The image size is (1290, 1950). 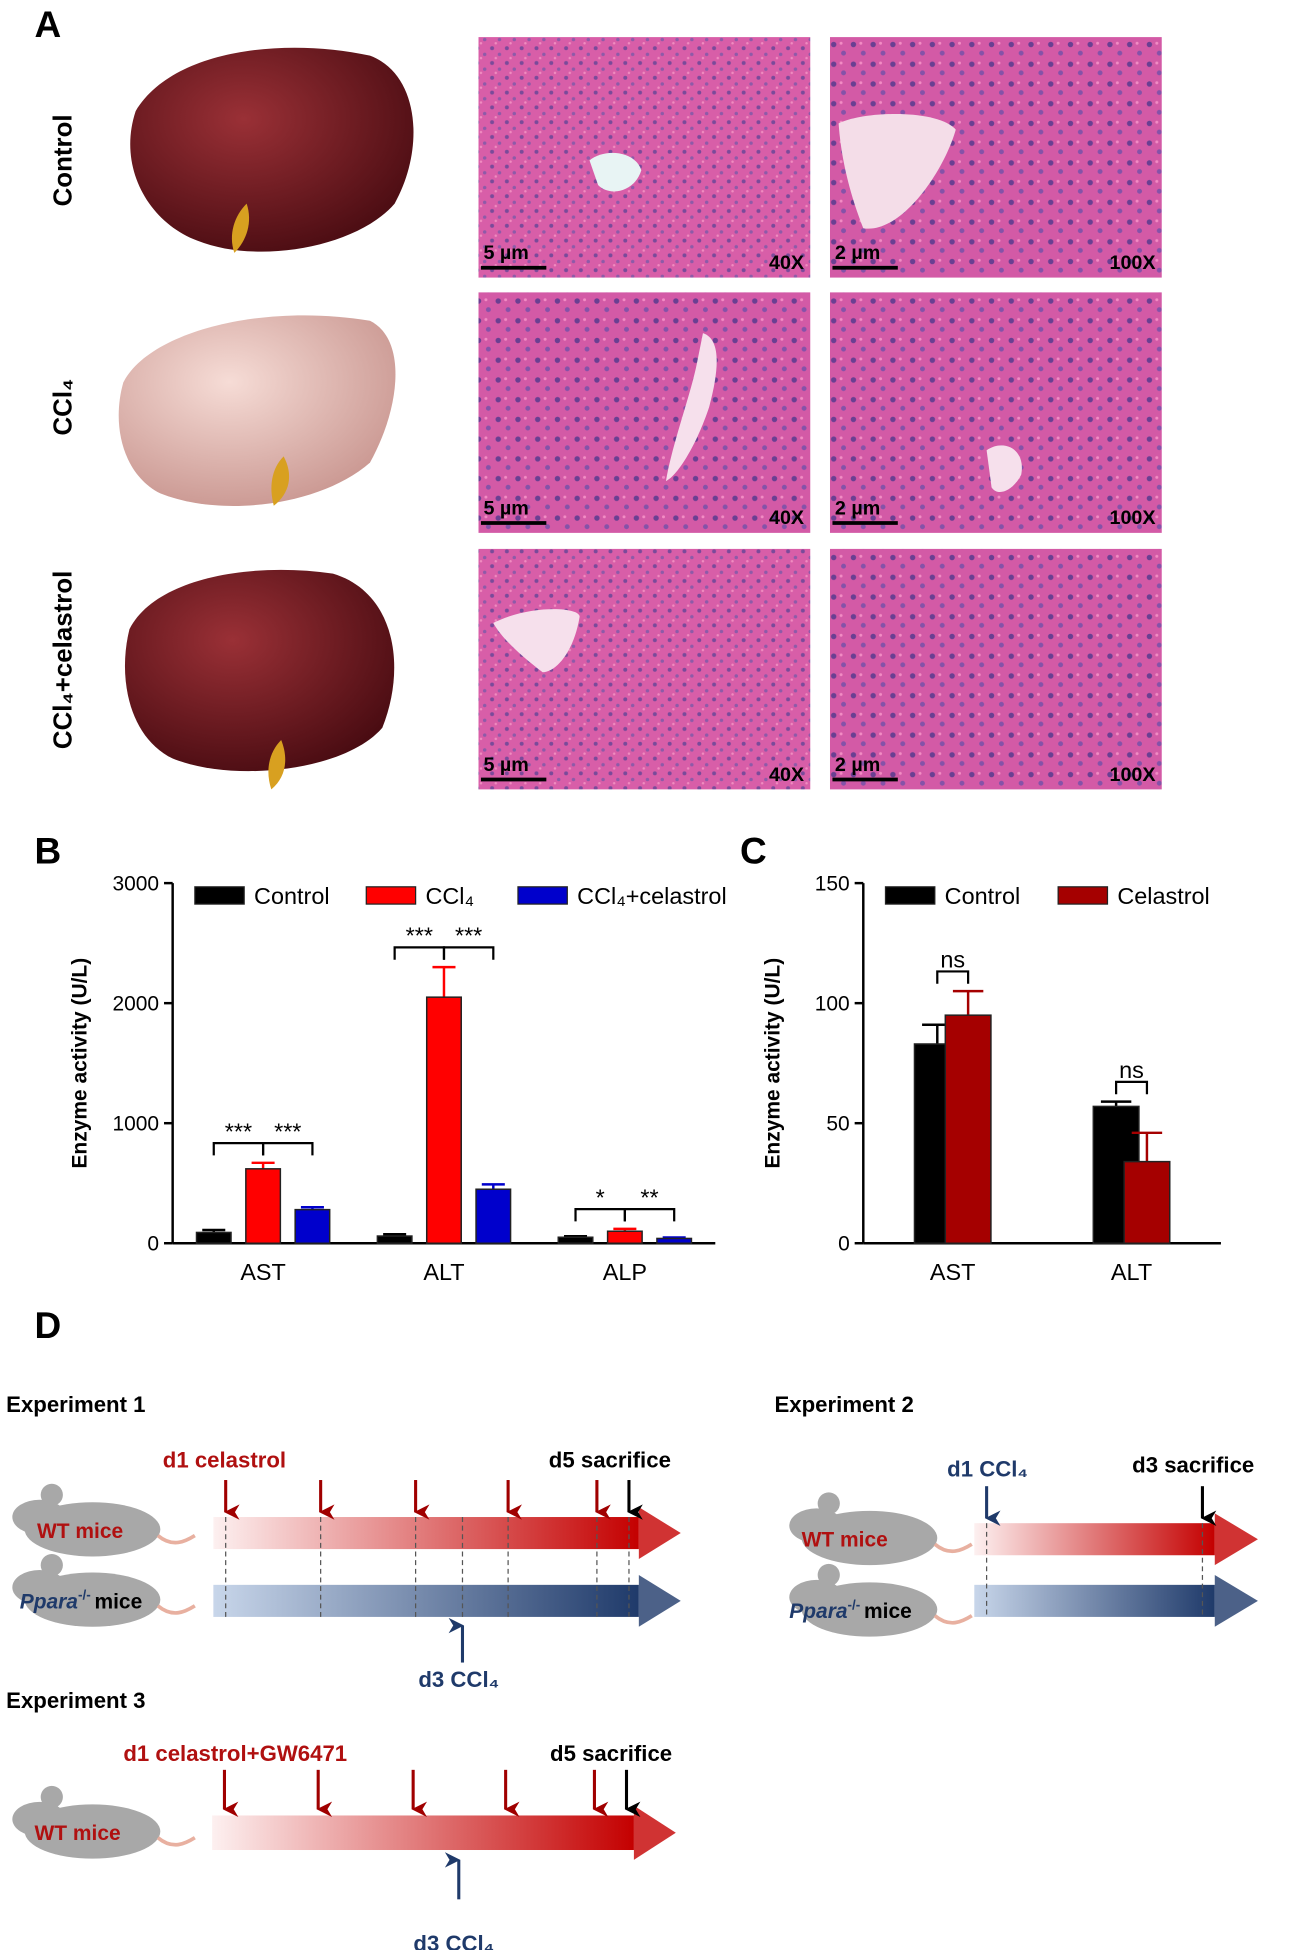 I want to click on start-label: d1 CCl₄, so click(x=987, y=1468).